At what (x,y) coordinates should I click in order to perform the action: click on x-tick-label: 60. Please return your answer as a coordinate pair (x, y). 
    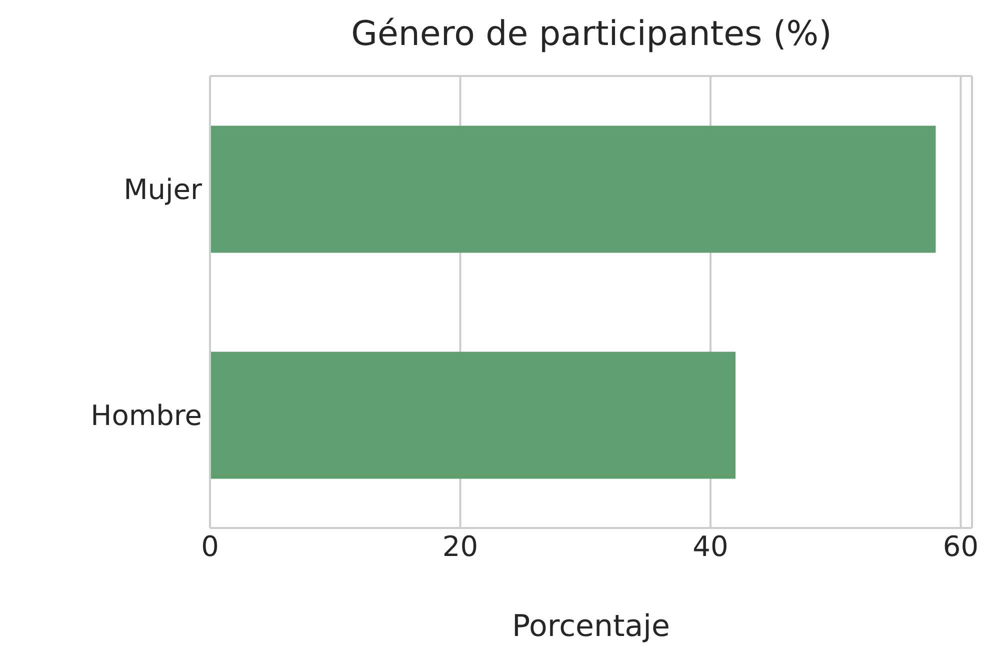
    Looking at the image, I should click on (960, 546).